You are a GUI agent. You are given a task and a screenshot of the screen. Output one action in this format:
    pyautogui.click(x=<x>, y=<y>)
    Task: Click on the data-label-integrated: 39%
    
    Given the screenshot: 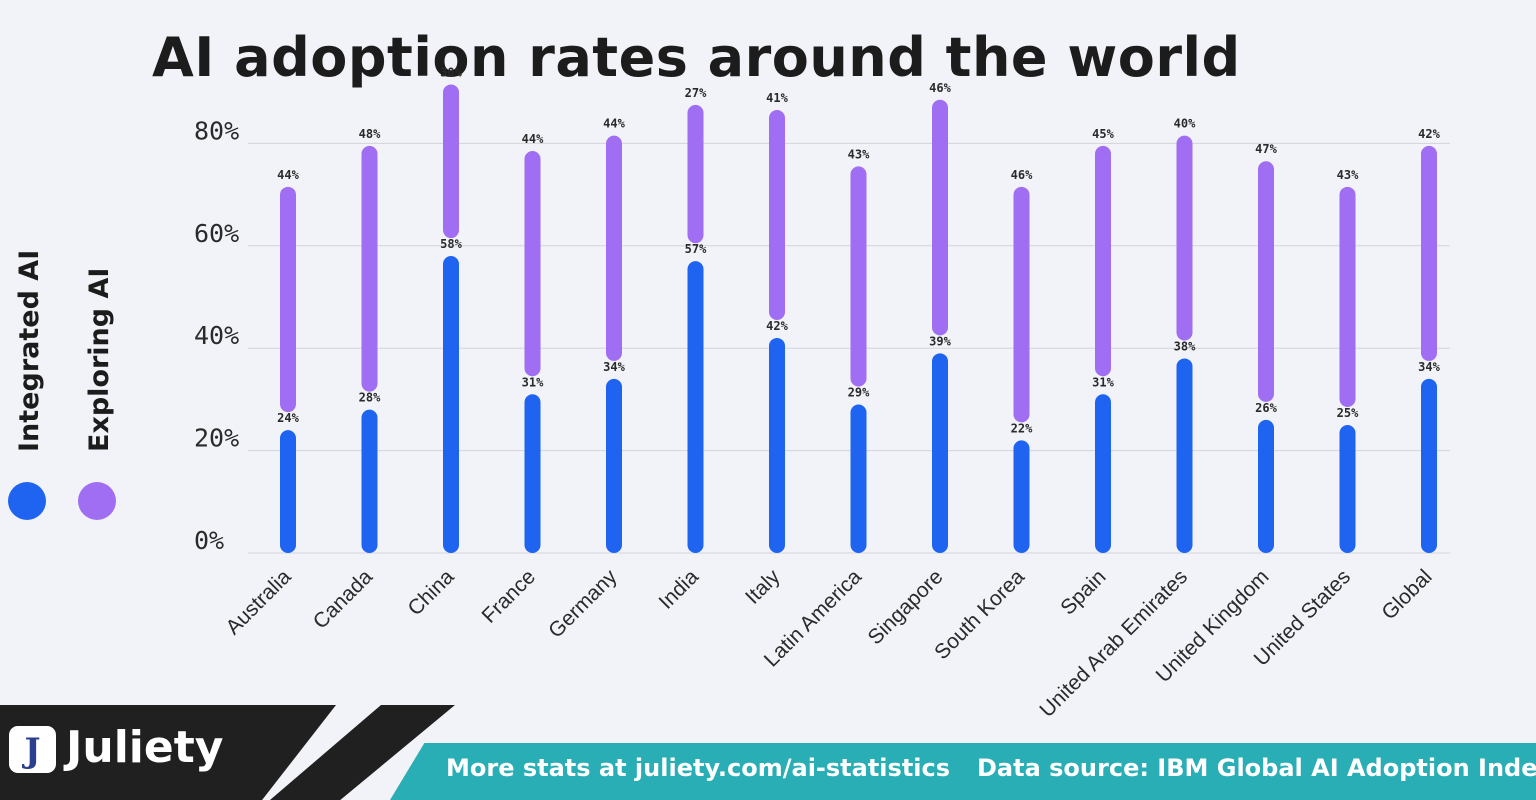 What is the action you would take?
    pyautogui.click(x=940, y=341)
    